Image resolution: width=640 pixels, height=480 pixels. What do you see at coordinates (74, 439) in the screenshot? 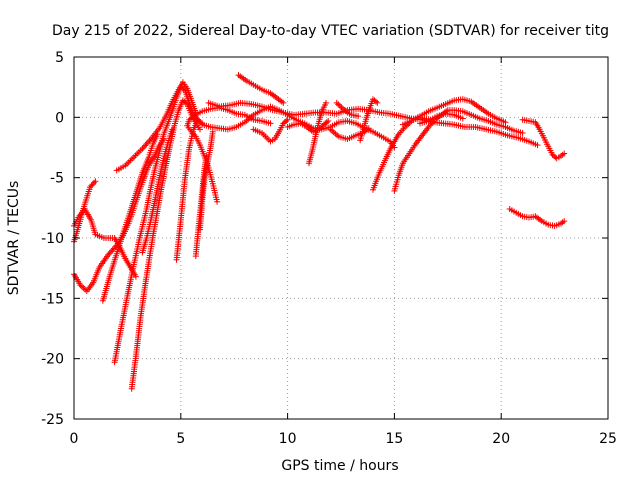
I see `x-tick-label: 0` at bounding box center [74, 439].